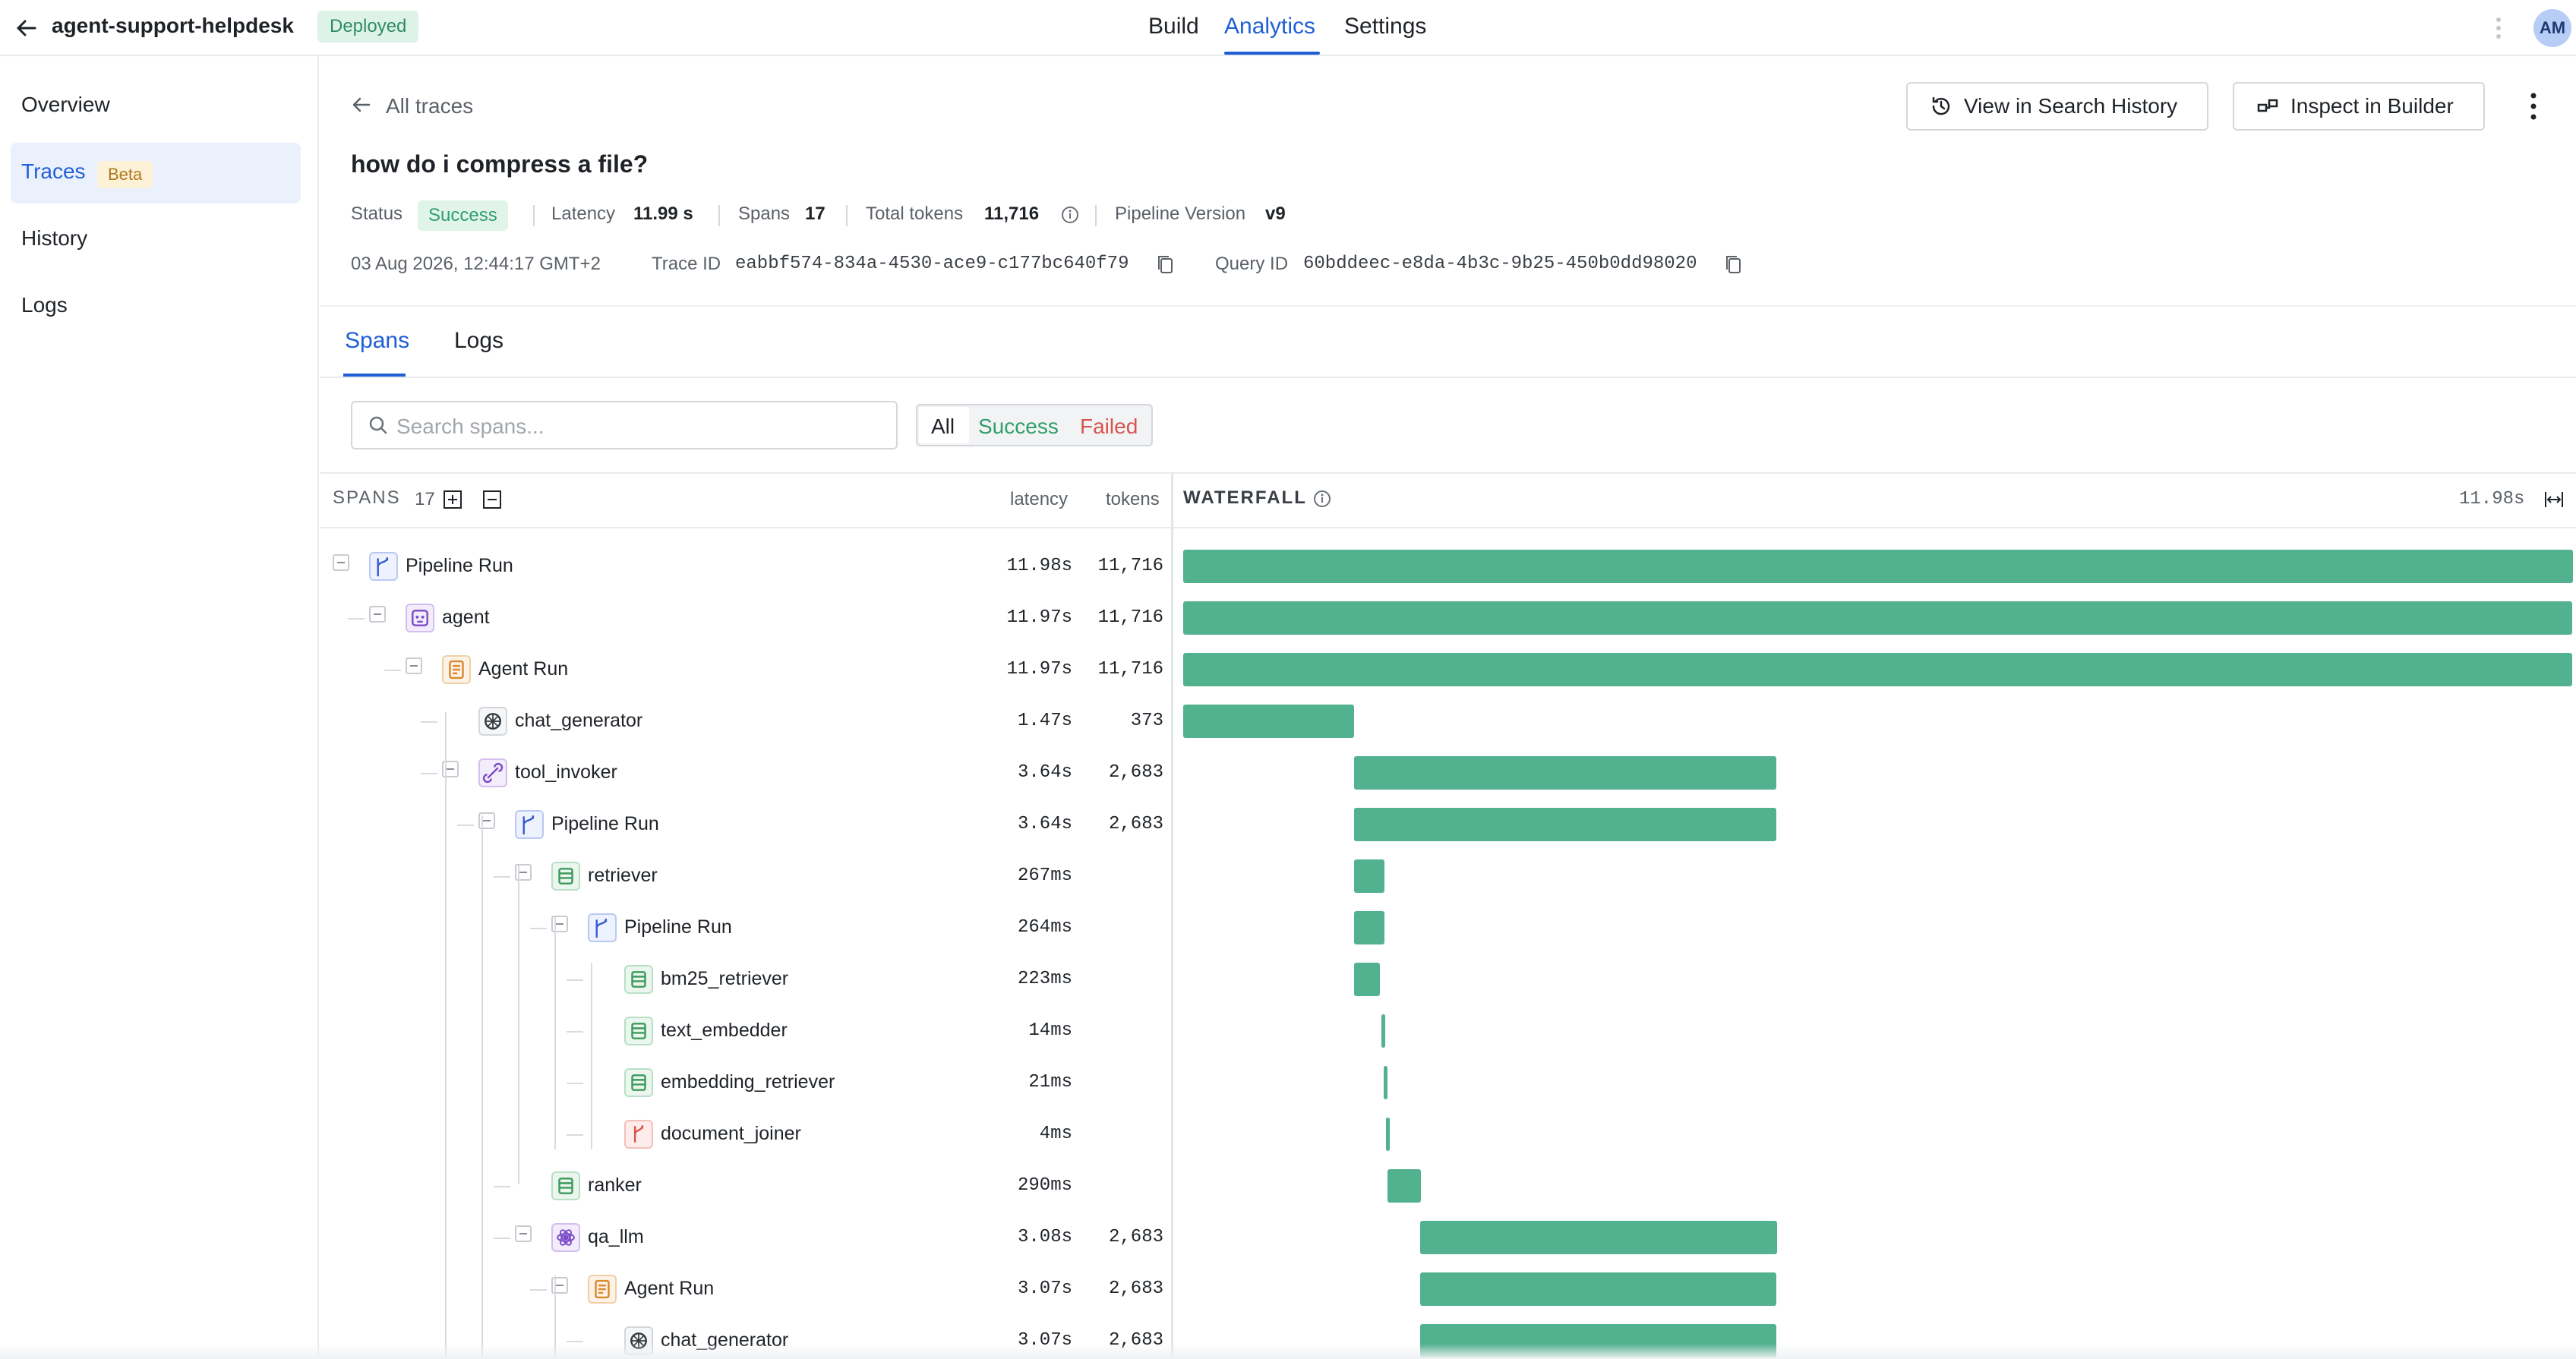  Describe the element at coordinates (65, 104) in the screenshot. I see `sidebar-item-overview: Overview` at that location.